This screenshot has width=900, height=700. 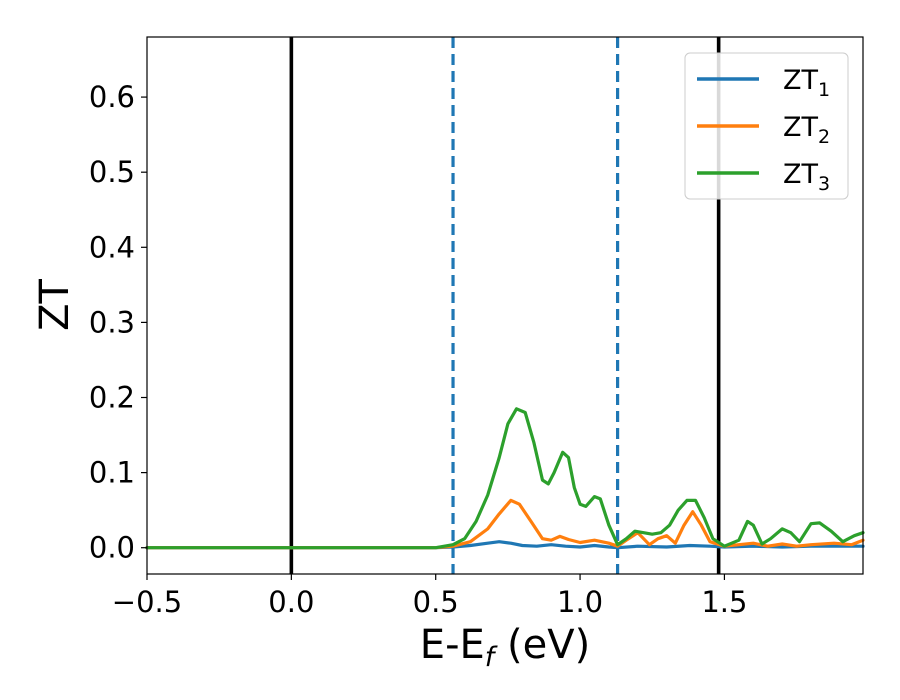 What do you see at coordinates (112, 398) in the screenshot?
I see `y-tick-label: 0.2` at bounding box center [112, 398].